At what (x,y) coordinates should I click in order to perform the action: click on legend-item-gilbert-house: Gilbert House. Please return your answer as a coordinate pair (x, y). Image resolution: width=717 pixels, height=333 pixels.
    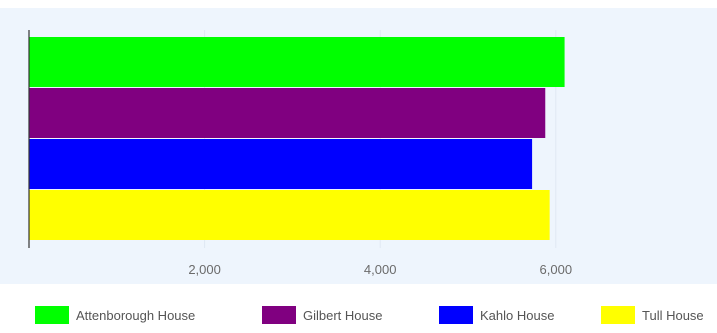
    Looking at the image, I should click on (322, 315).